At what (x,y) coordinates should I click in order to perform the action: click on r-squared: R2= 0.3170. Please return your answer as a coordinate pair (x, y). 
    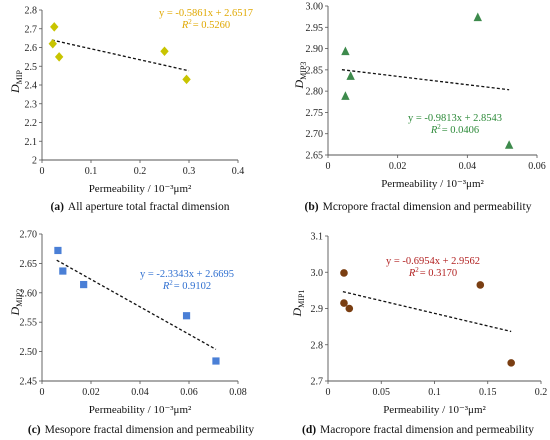
    Looking at the image, I should click on (432, 272).